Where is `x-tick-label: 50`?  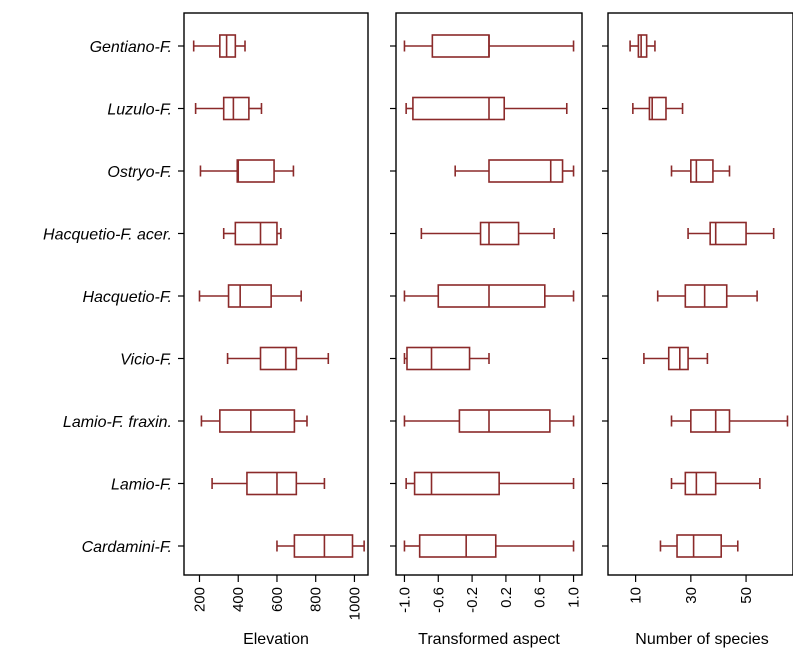
x-tick-label: 50 is located at coordinates (746, 595).